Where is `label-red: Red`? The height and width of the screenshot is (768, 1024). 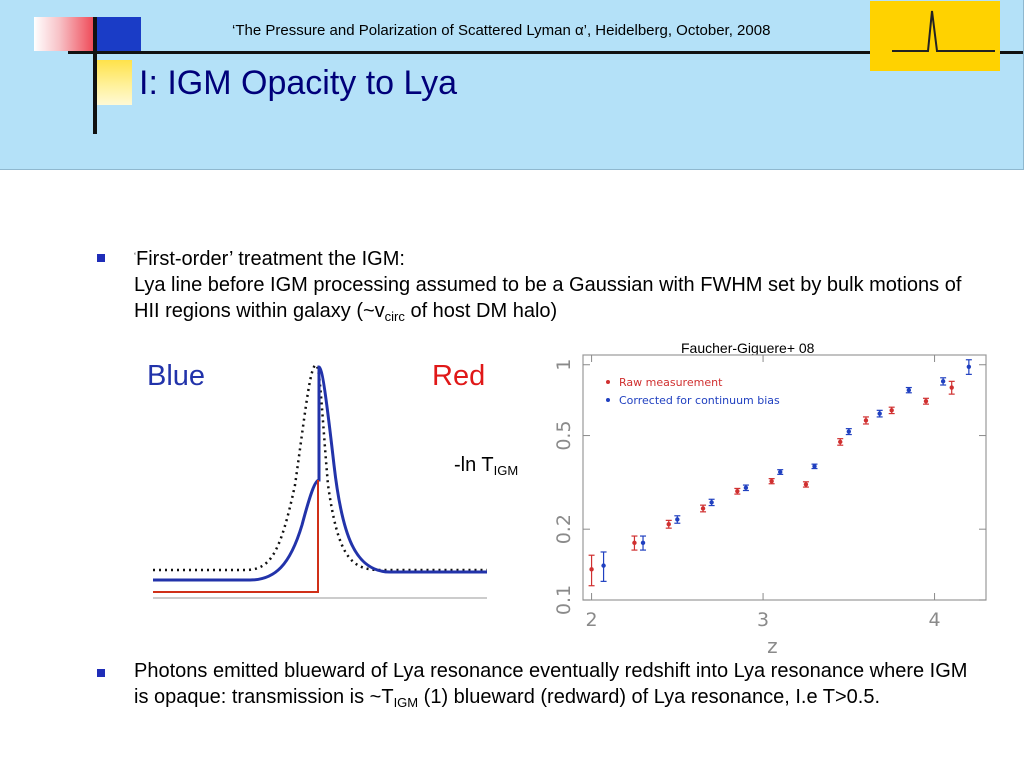 label-red: Red is located at coordinates (459, 376).